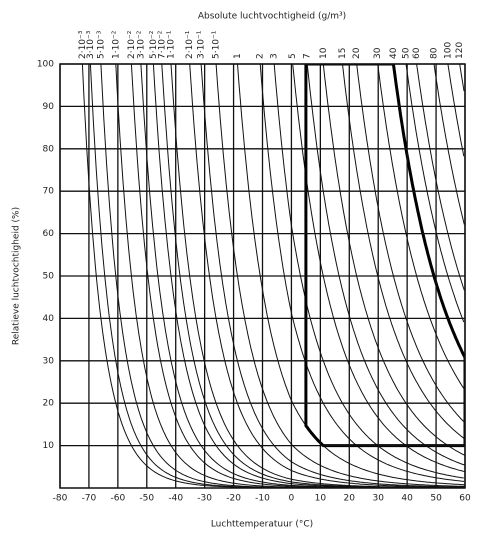 The height and width of the screenshot is (546, 488). Describe the element at coordinates (293, 56) in the screenshot. I see `top-tick-label: 5` at that location.